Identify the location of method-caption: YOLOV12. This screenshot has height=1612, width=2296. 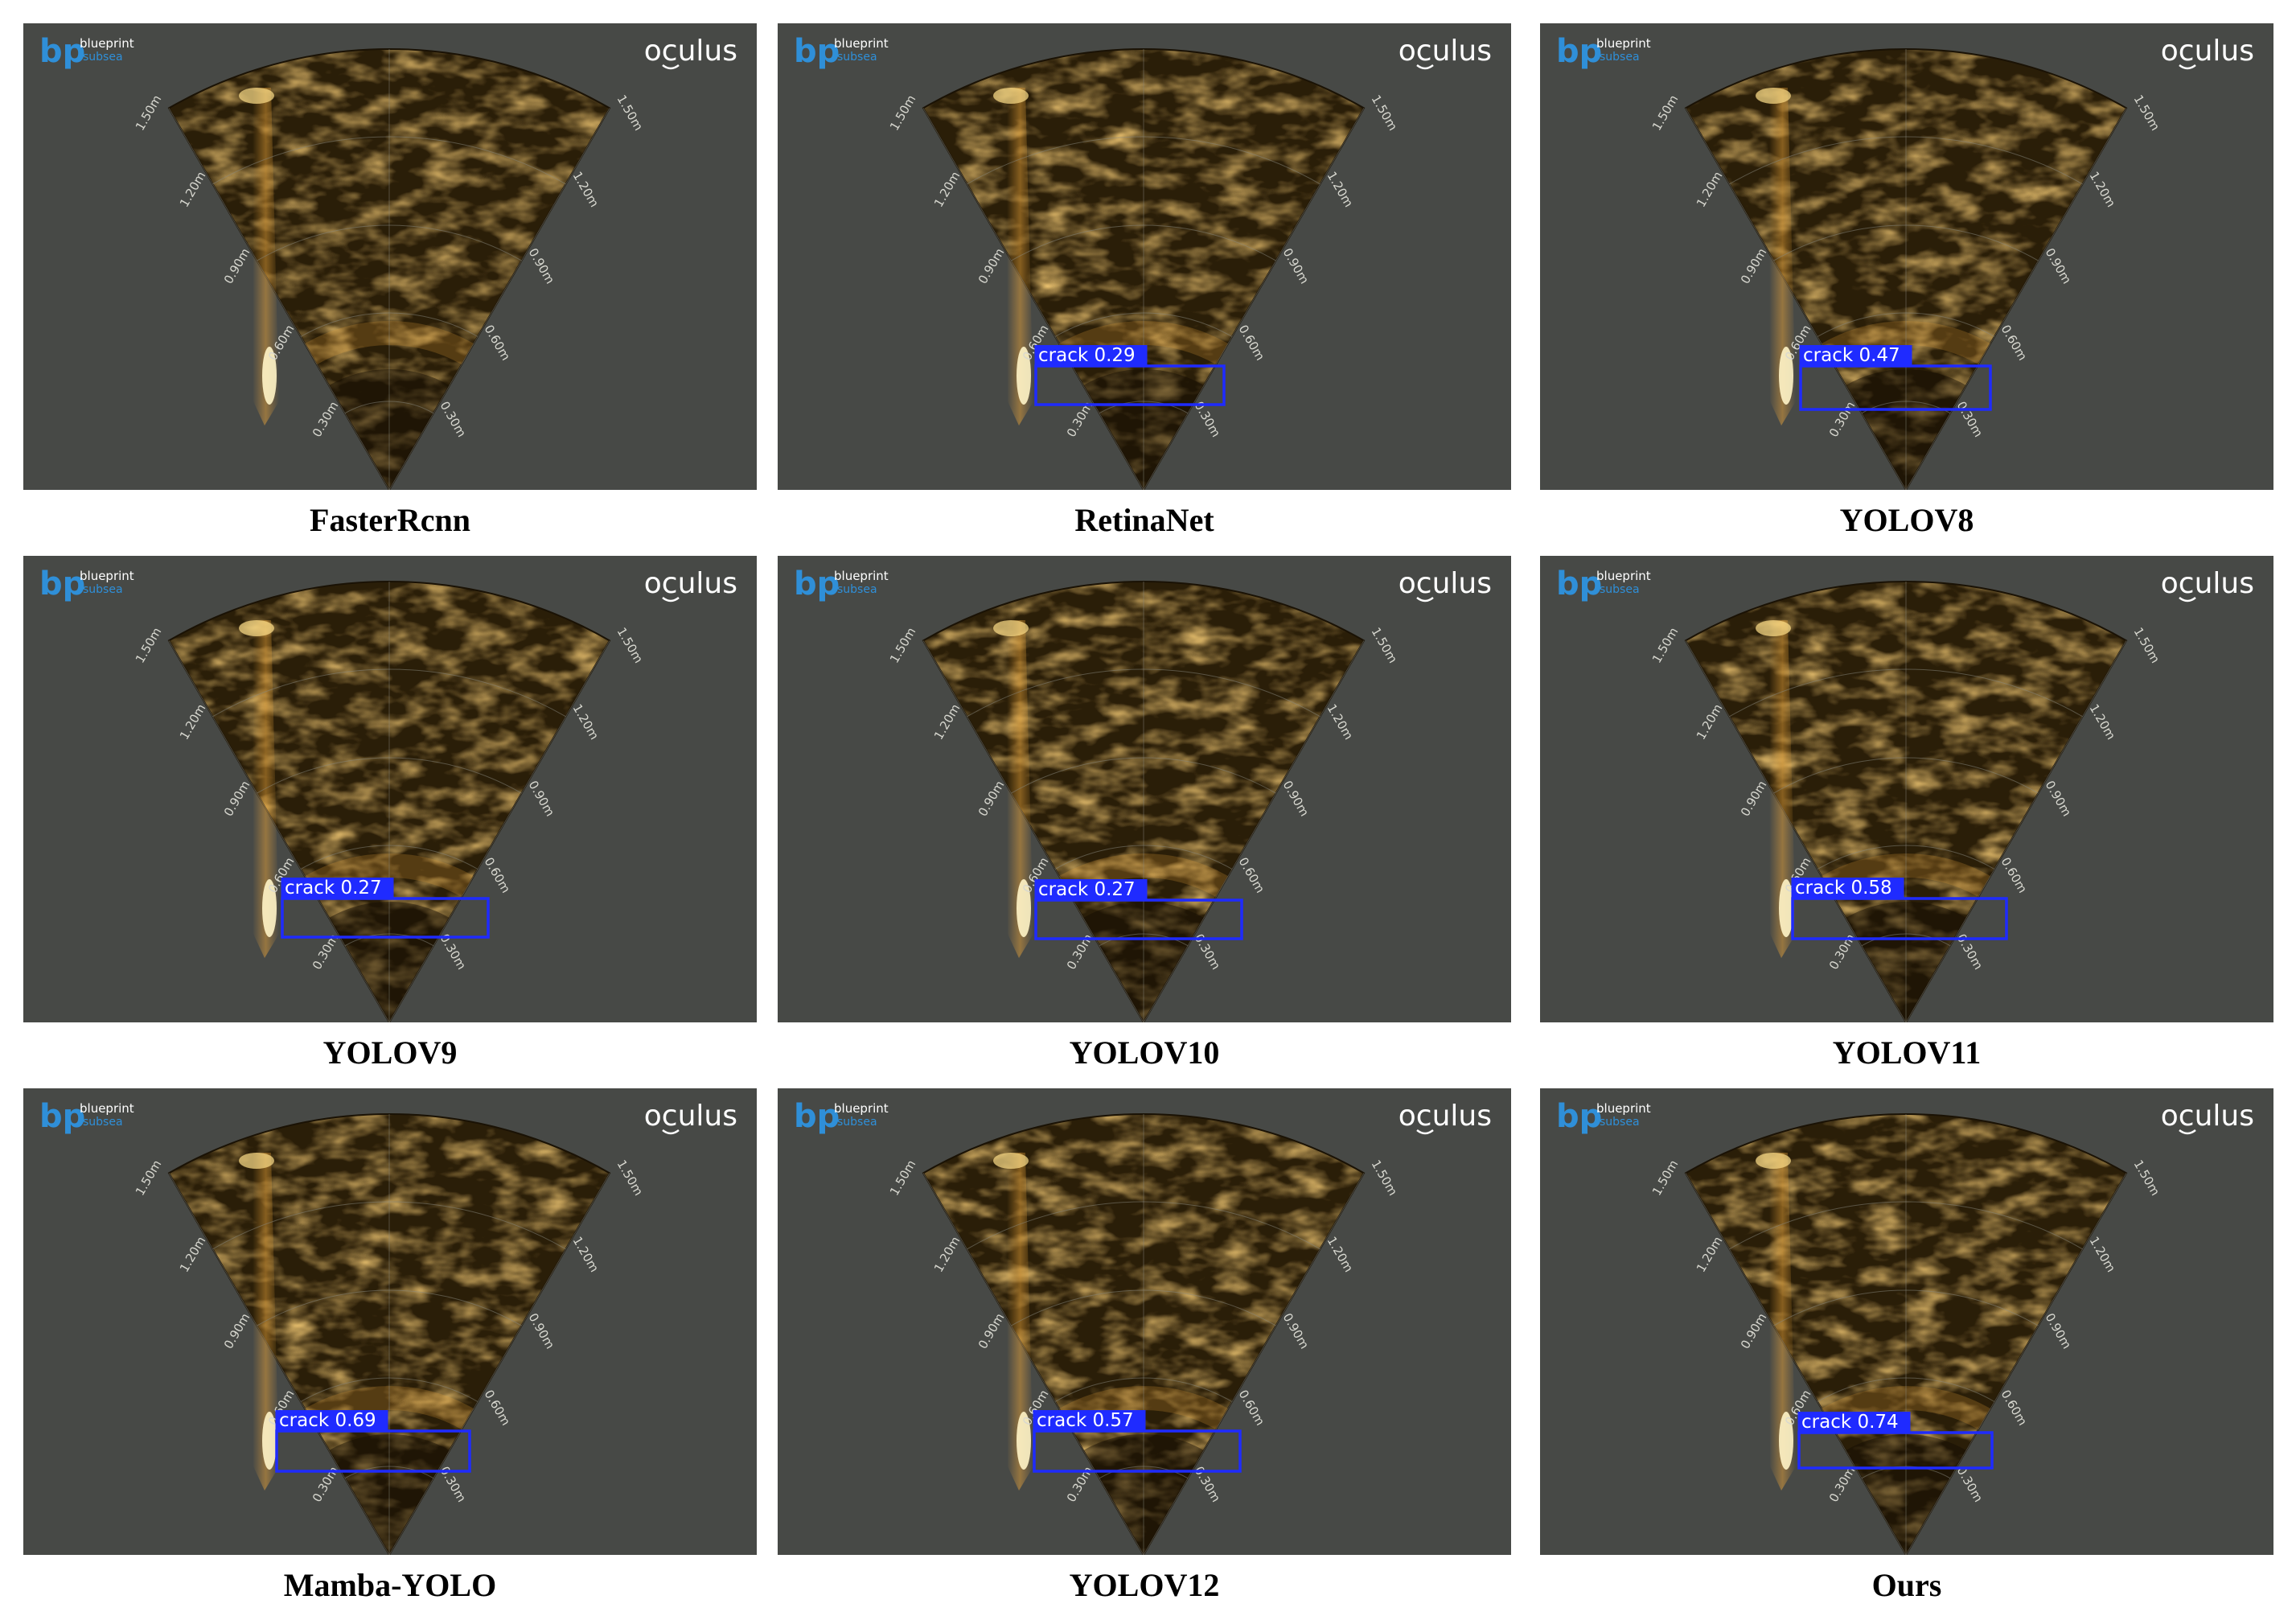
(1144, 1585).